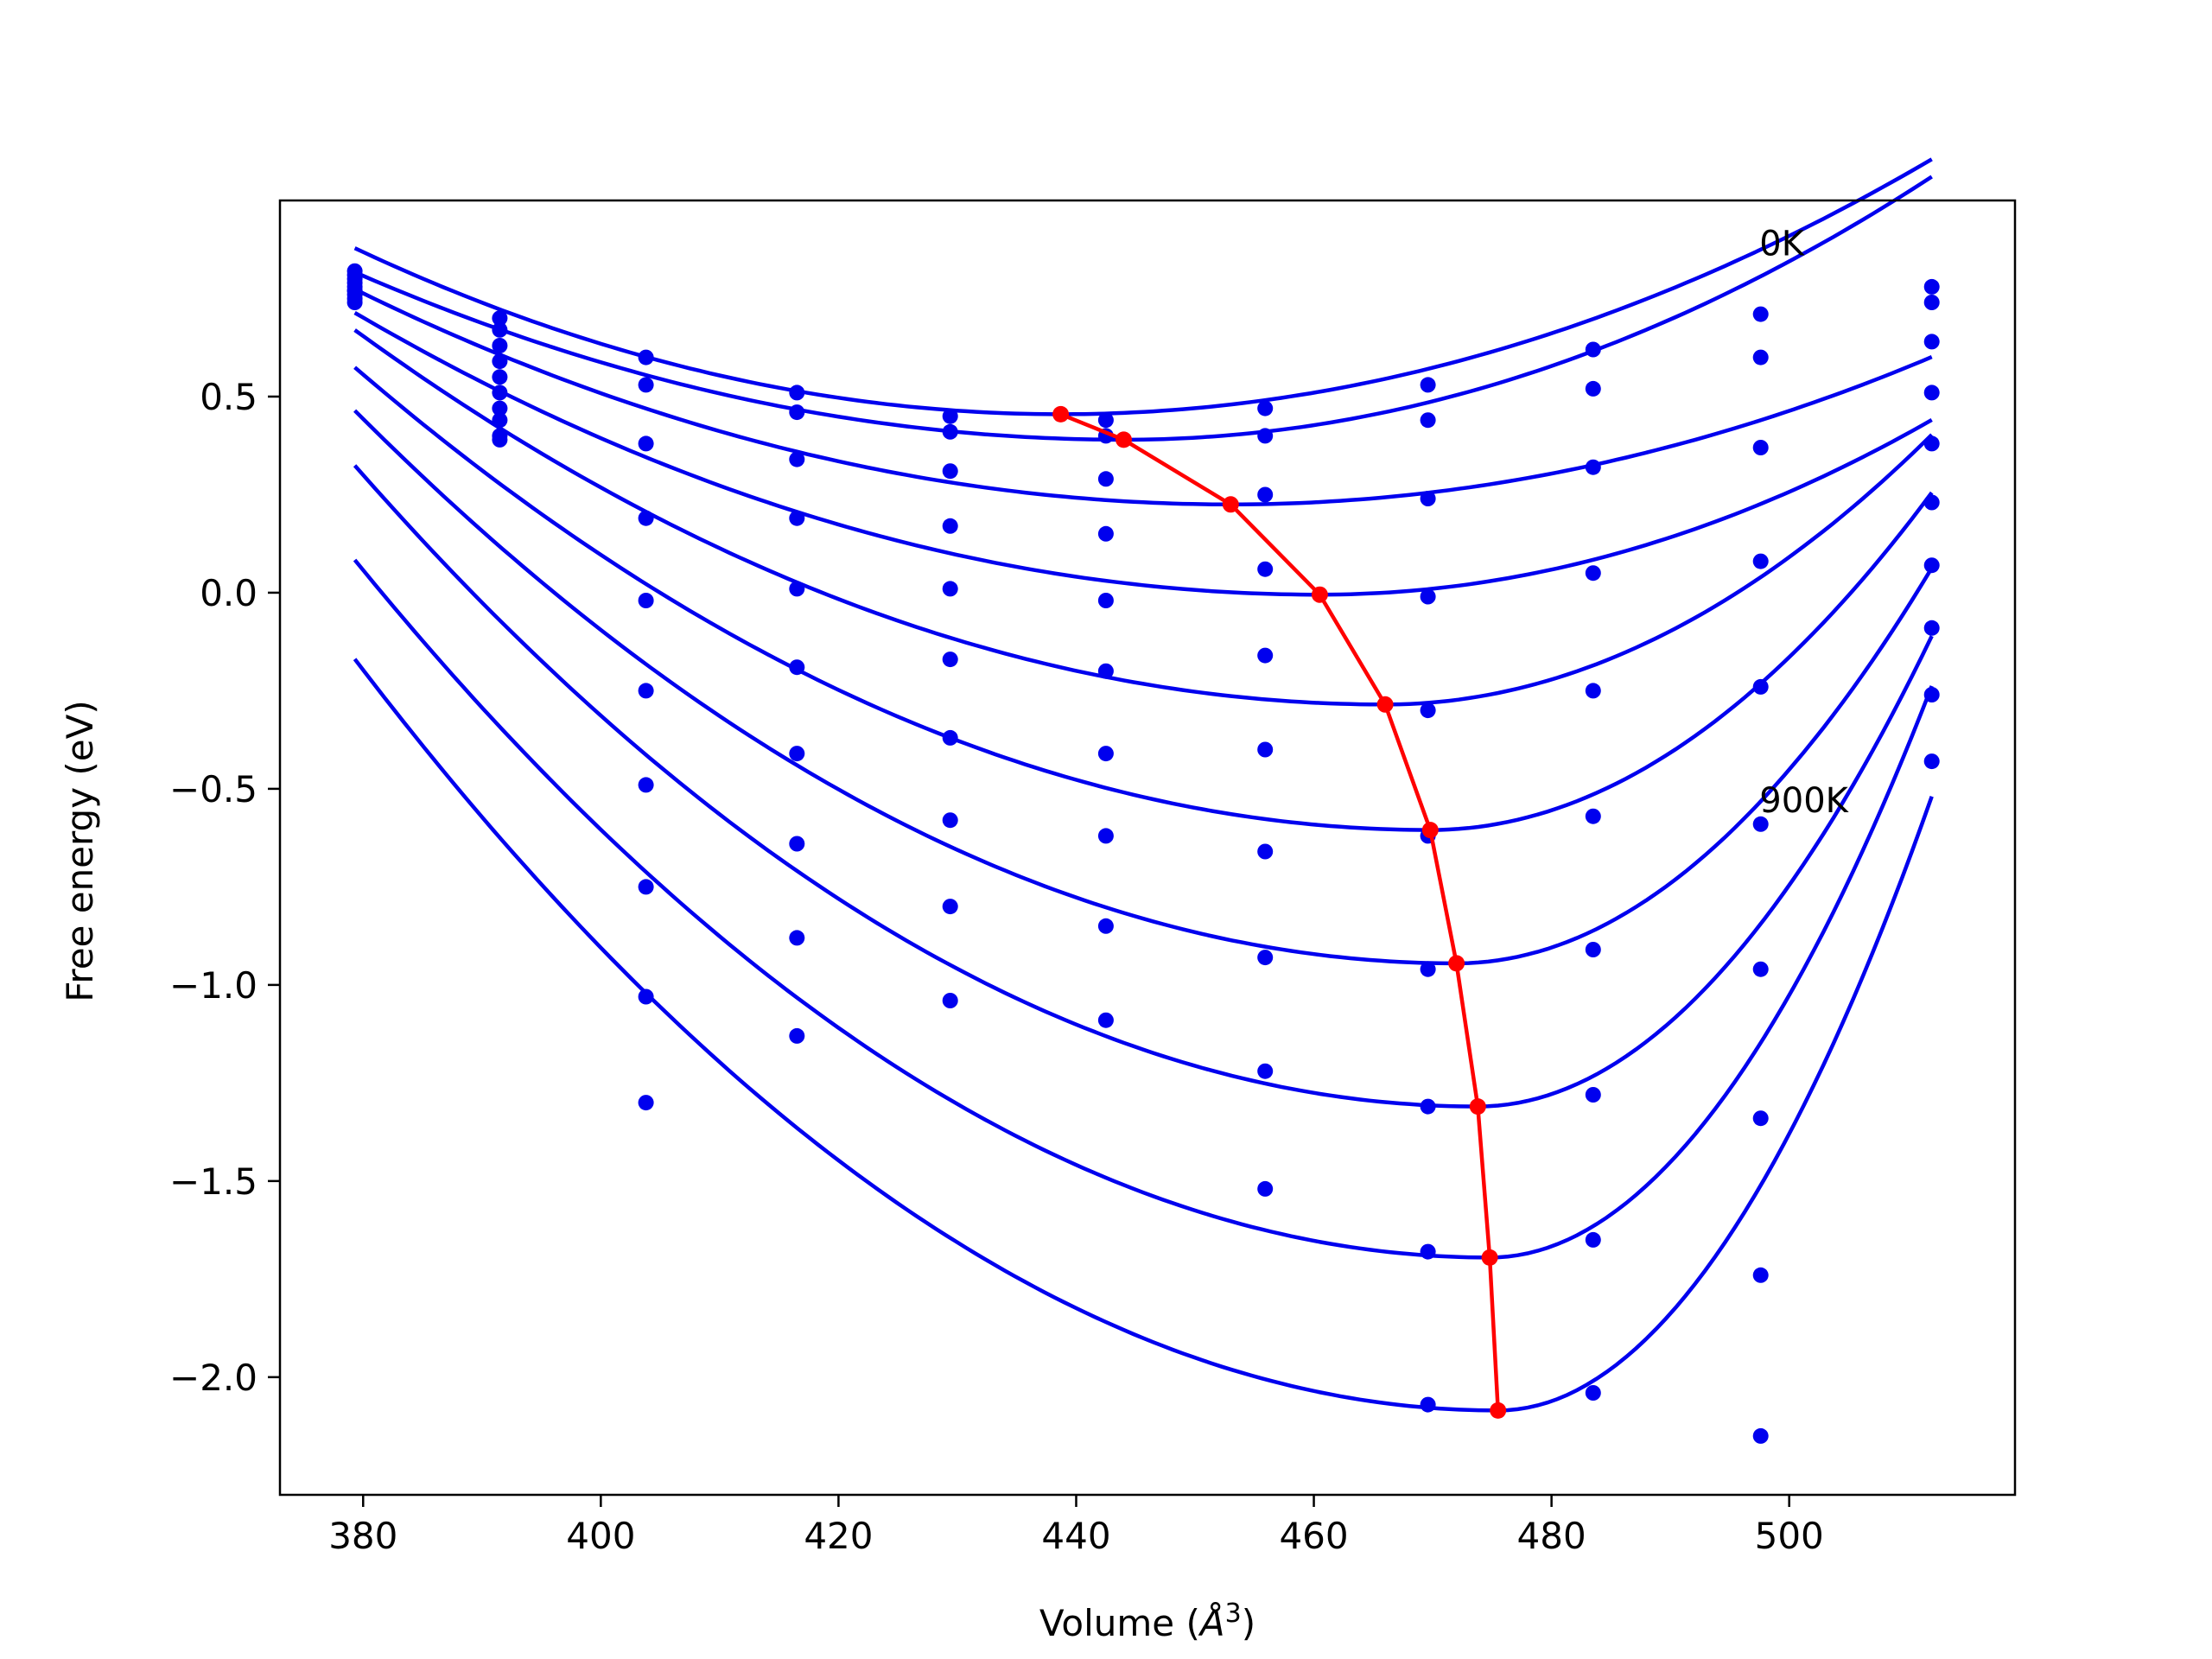 The image size is (2212, 1659). I want to click on x-tick-label: 440, so click(1075, 1536).